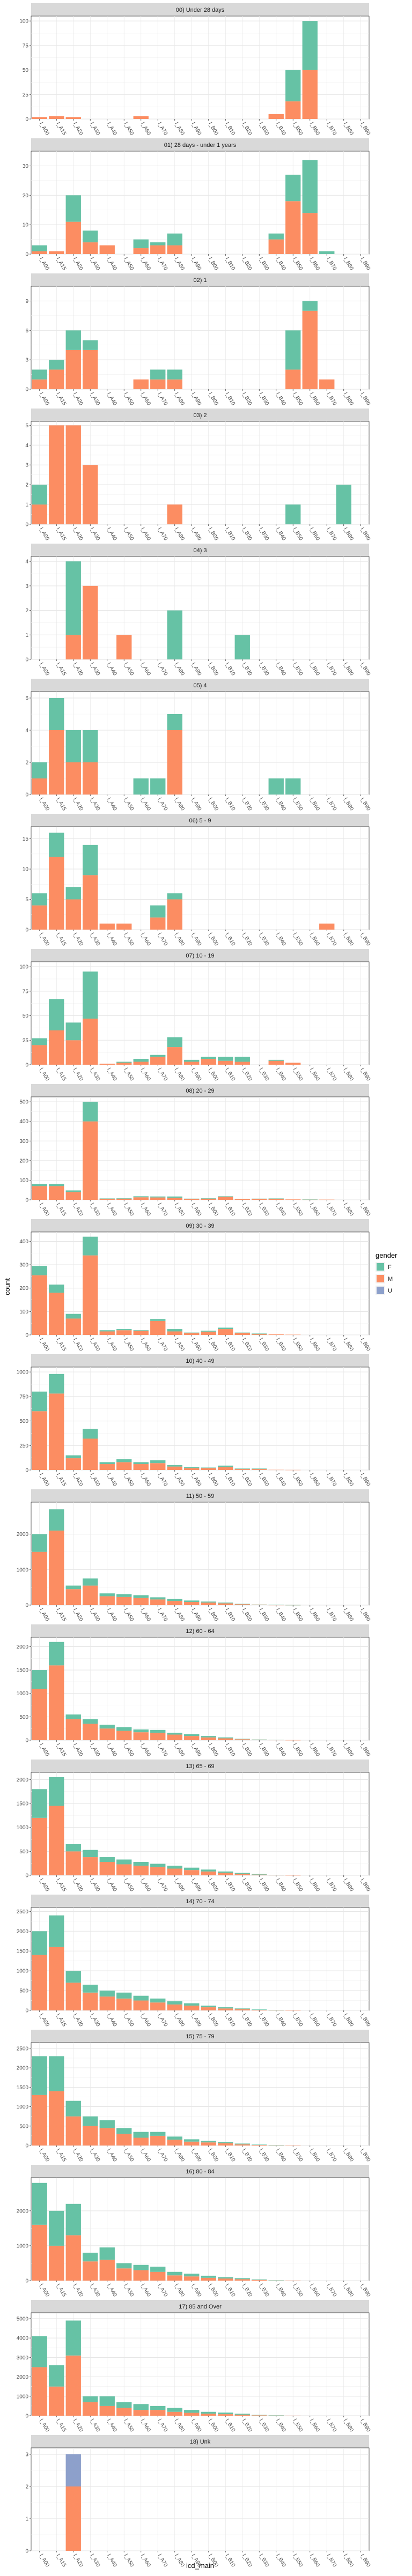 The width and height of the screenshot is (412, 2576). Describe the element at coordinates (201, 145) in the screenshot. I see `facet-title: 01) 28 days - under 1 years` at that location.